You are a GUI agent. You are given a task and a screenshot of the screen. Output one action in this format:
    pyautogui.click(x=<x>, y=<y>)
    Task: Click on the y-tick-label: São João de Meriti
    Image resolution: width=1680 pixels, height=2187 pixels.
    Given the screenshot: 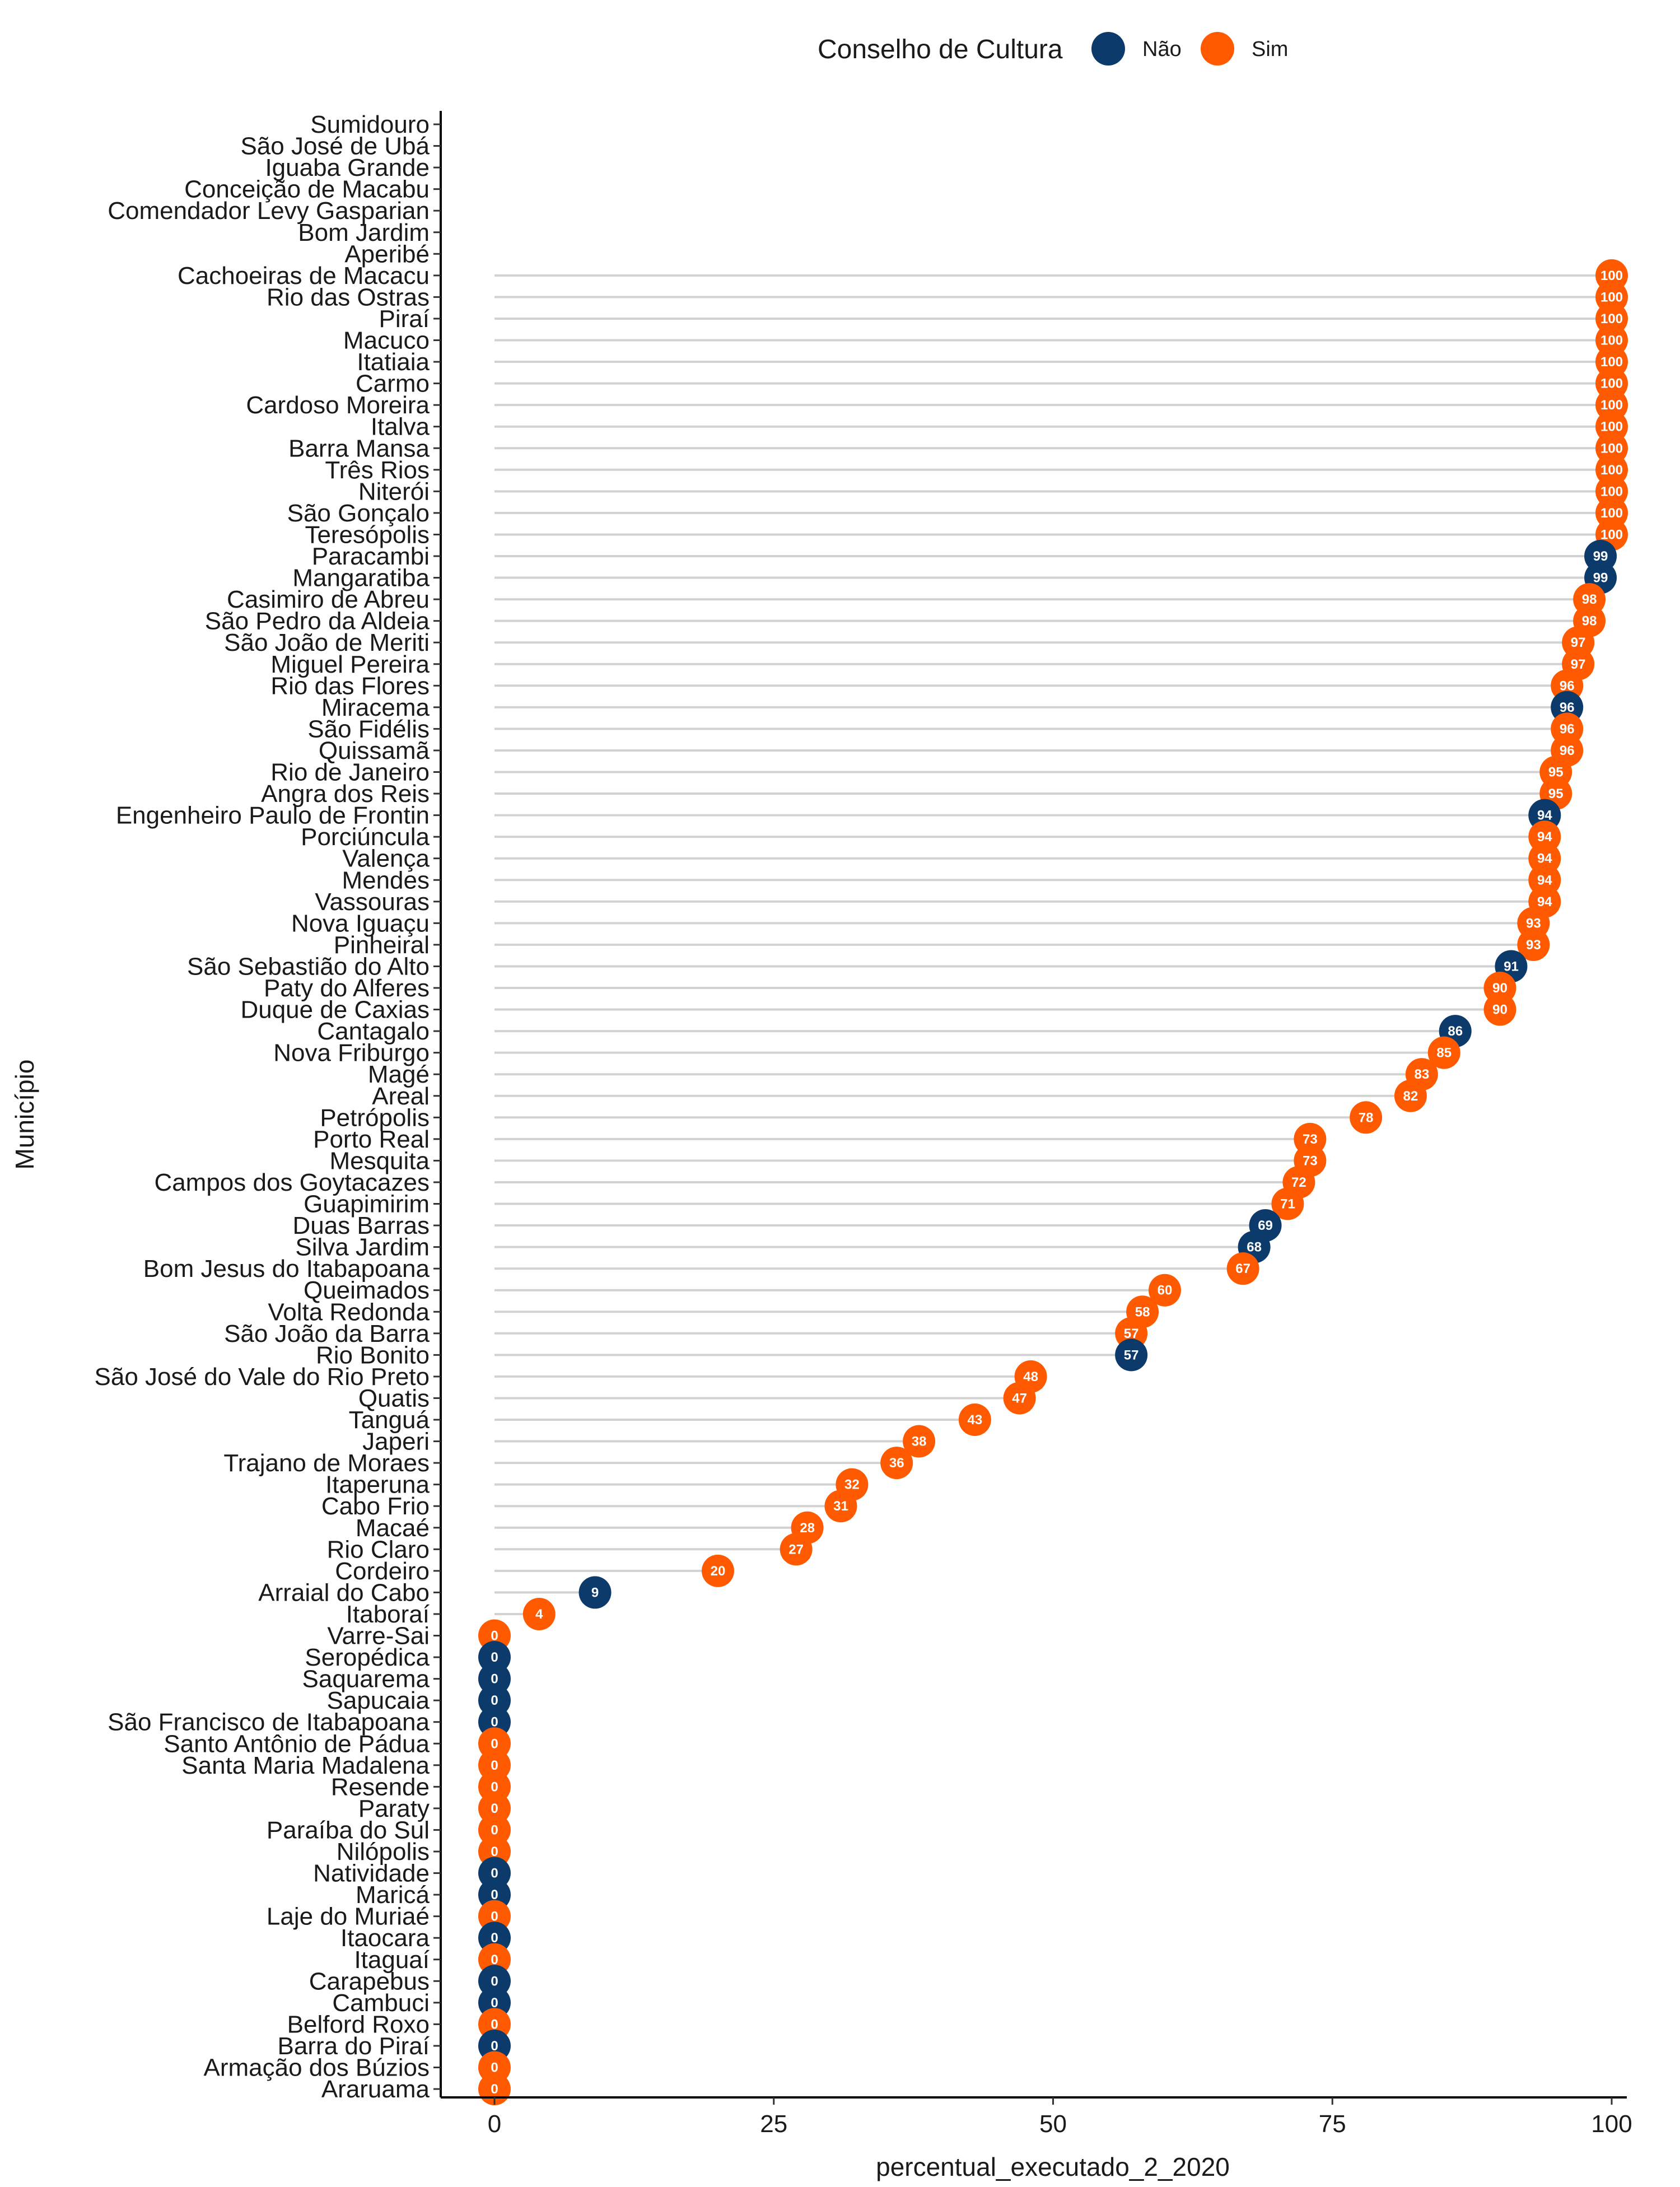 What is the action you would take?
    pyautogui.click(x=327, y=642)
    